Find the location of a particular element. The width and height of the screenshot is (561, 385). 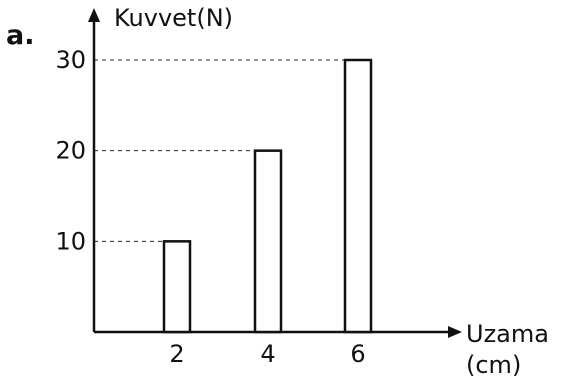

x-axis-label-line2: (cm) is located at coordinates (493, 365).